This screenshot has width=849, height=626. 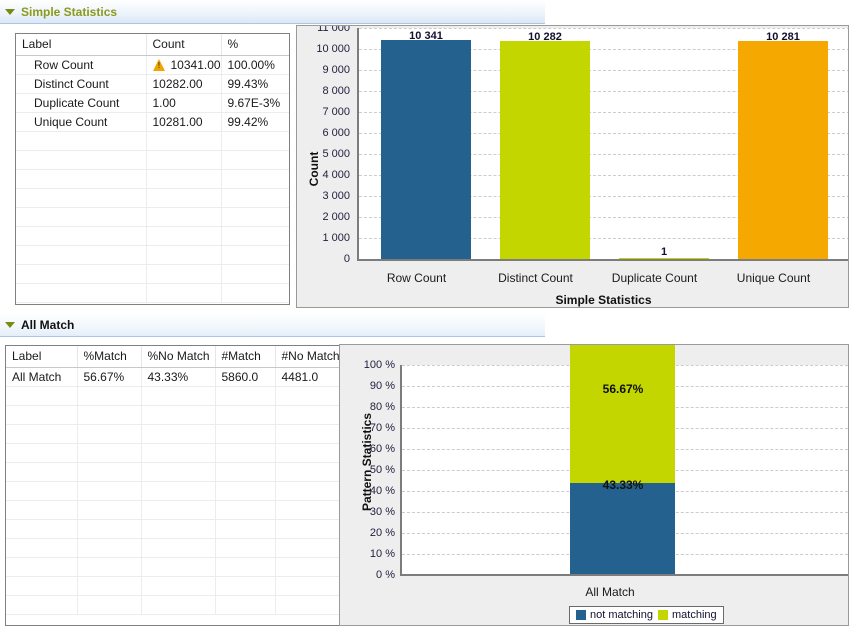 I want to click on y-tick-label: 8 000, so click(x=336, y=91).